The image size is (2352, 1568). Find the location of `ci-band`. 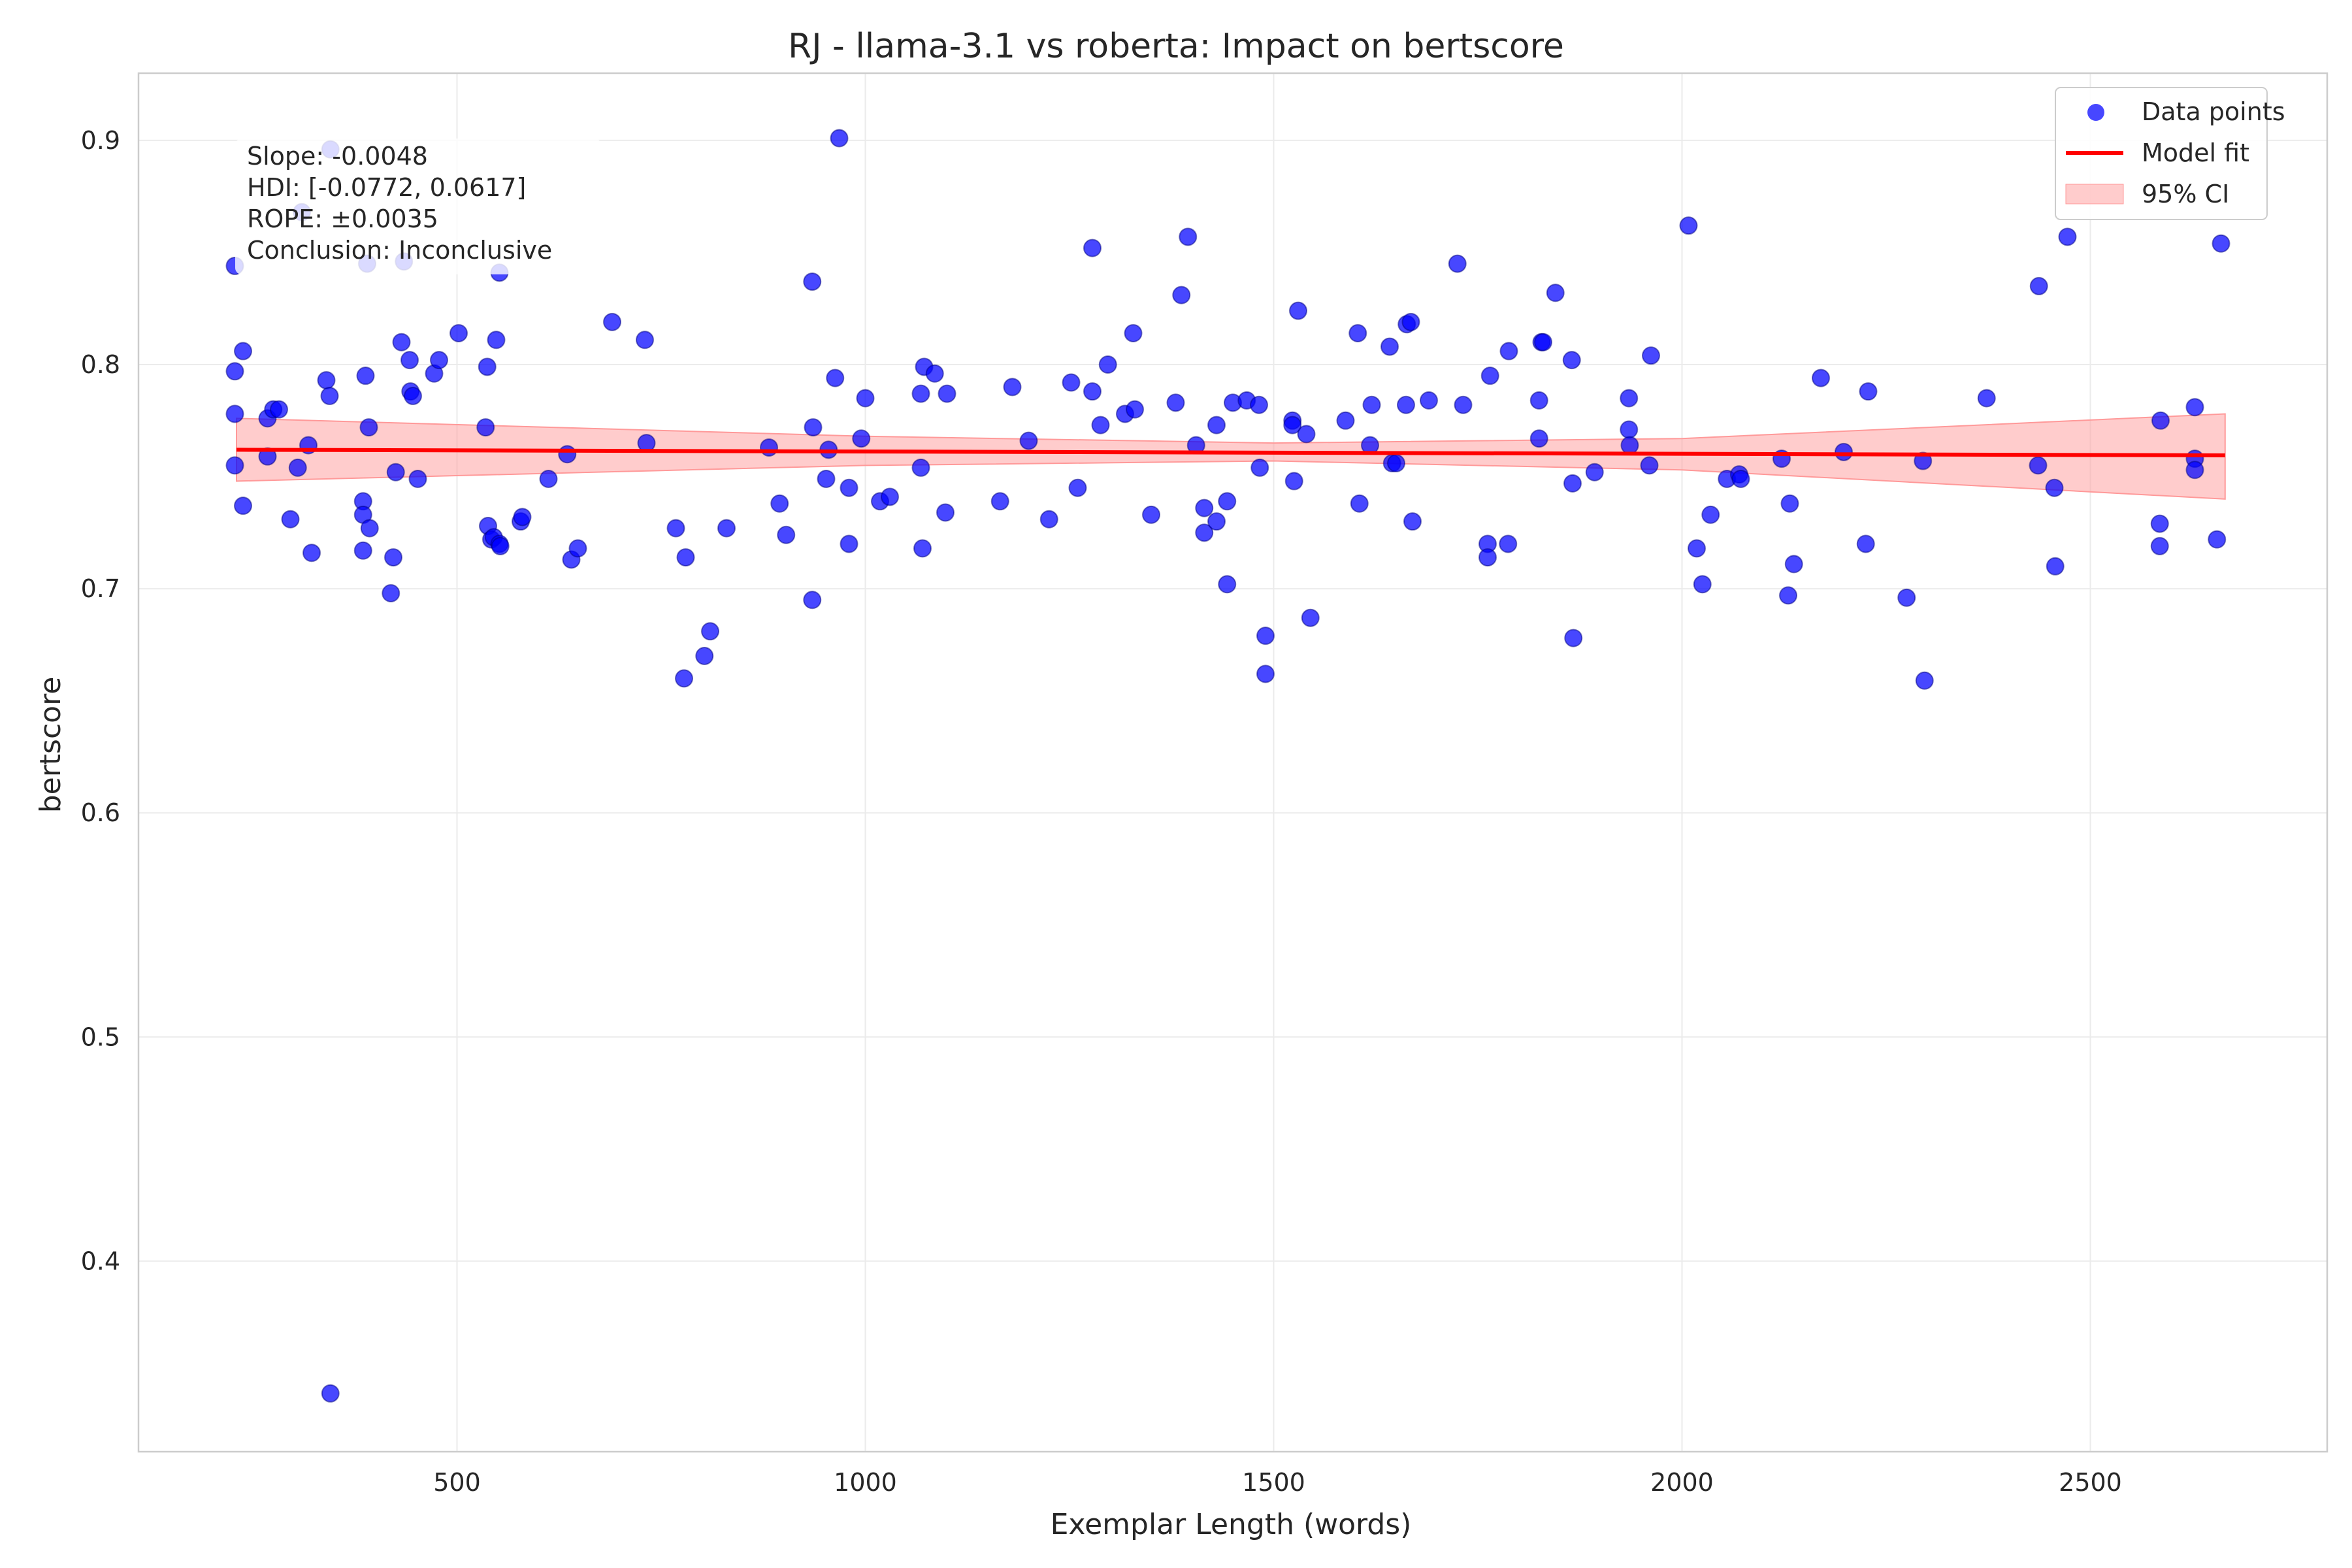

ci-band is located at coordinates (1231, 456).